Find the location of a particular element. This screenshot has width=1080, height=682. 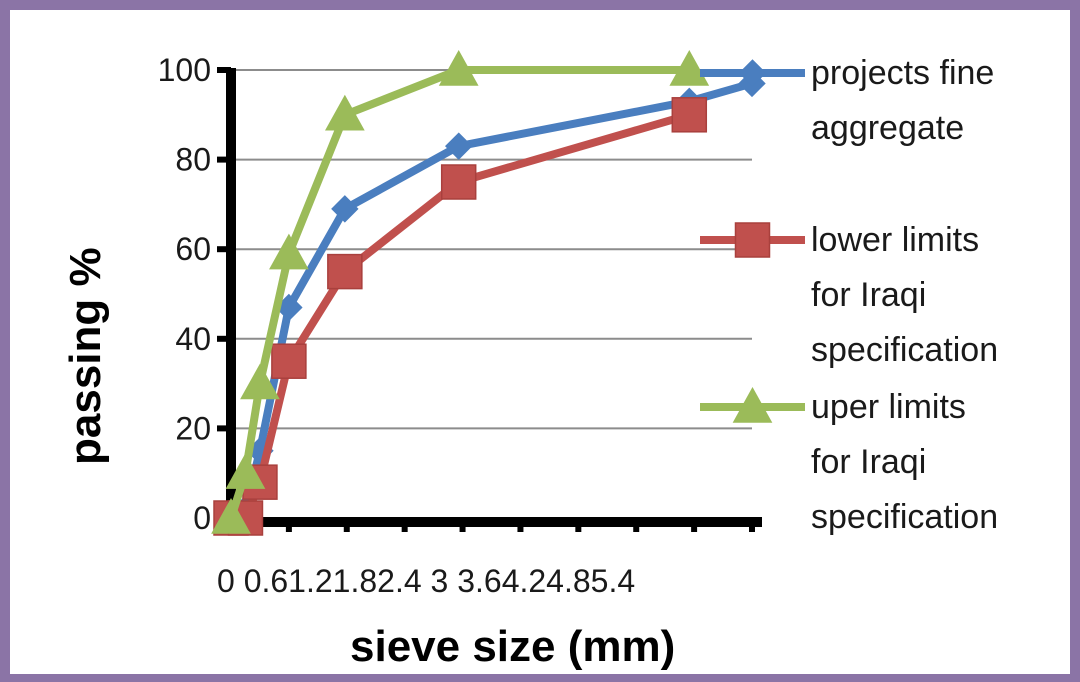

y-tick-label: 60 is located at coordinates (193, 249).